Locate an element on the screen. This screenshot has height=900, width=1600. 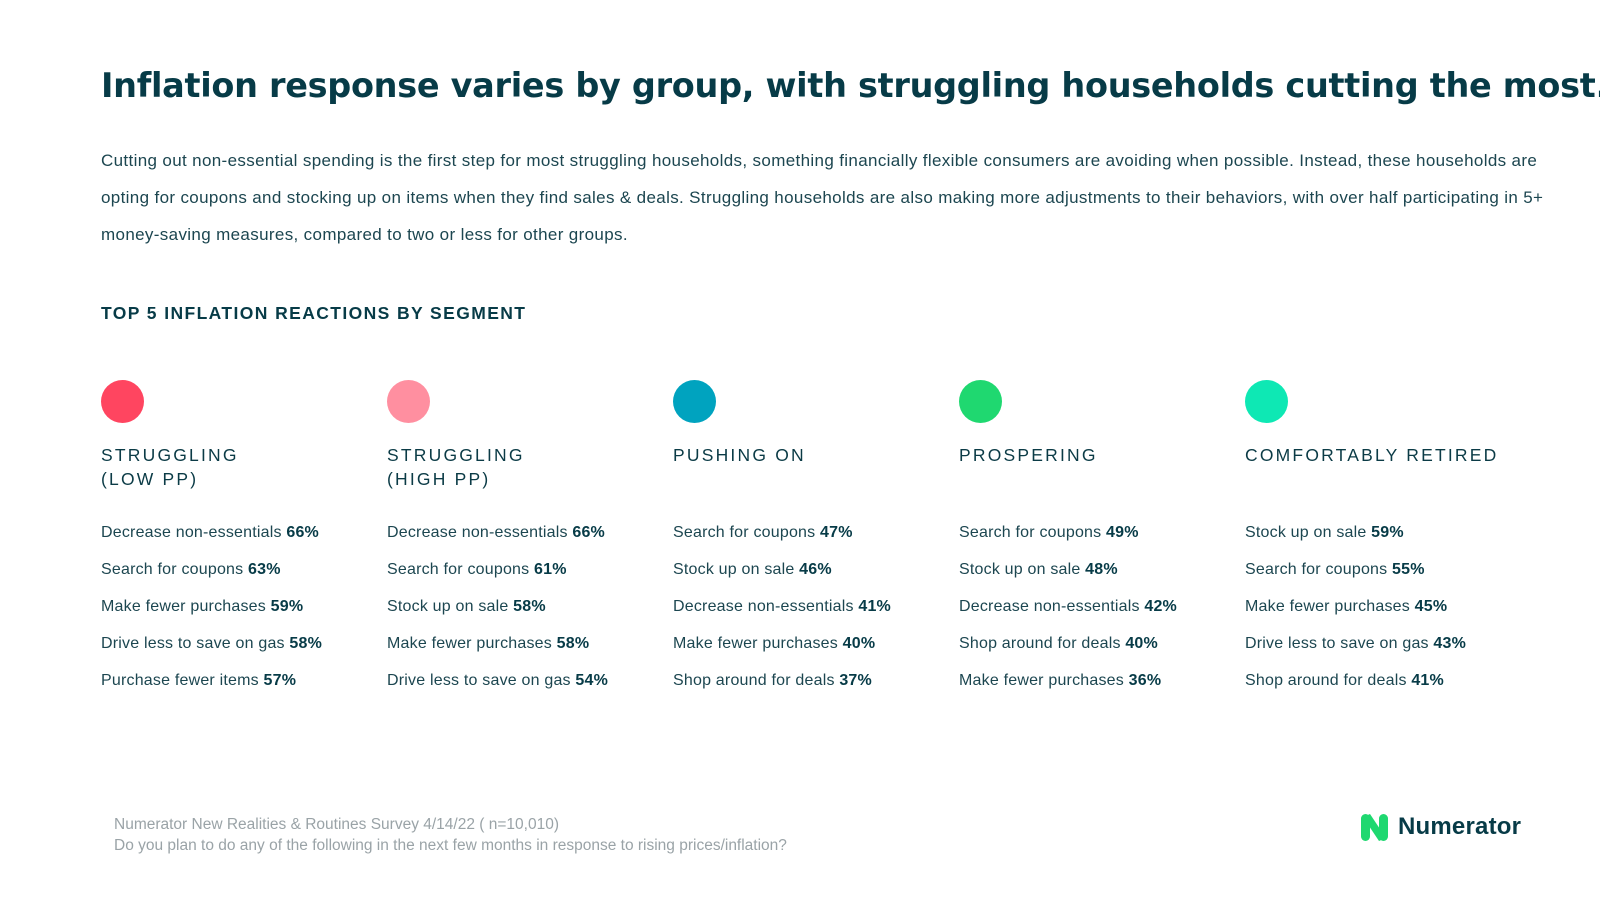
reaction-item: Shop around for deals 41% is located at coordinates (1380, 680).